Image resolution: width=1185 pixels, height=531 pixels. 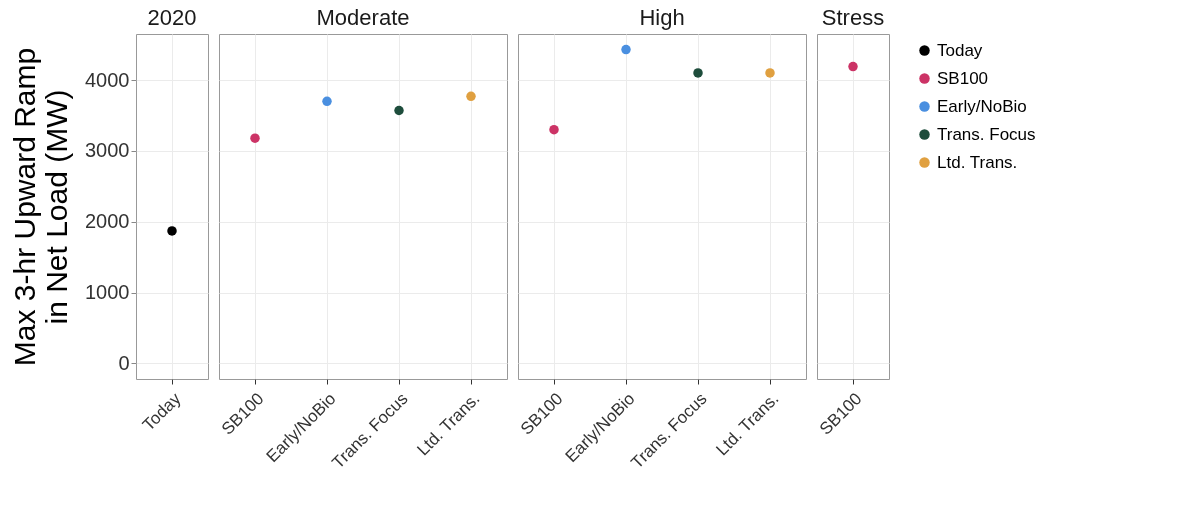 What do you see at coordinates (41, 207) in the screenshot?
I see `y-axis-title: Max 3-hr Upward Ramp in Net Load (MW)` at bounding box center [41, 207].